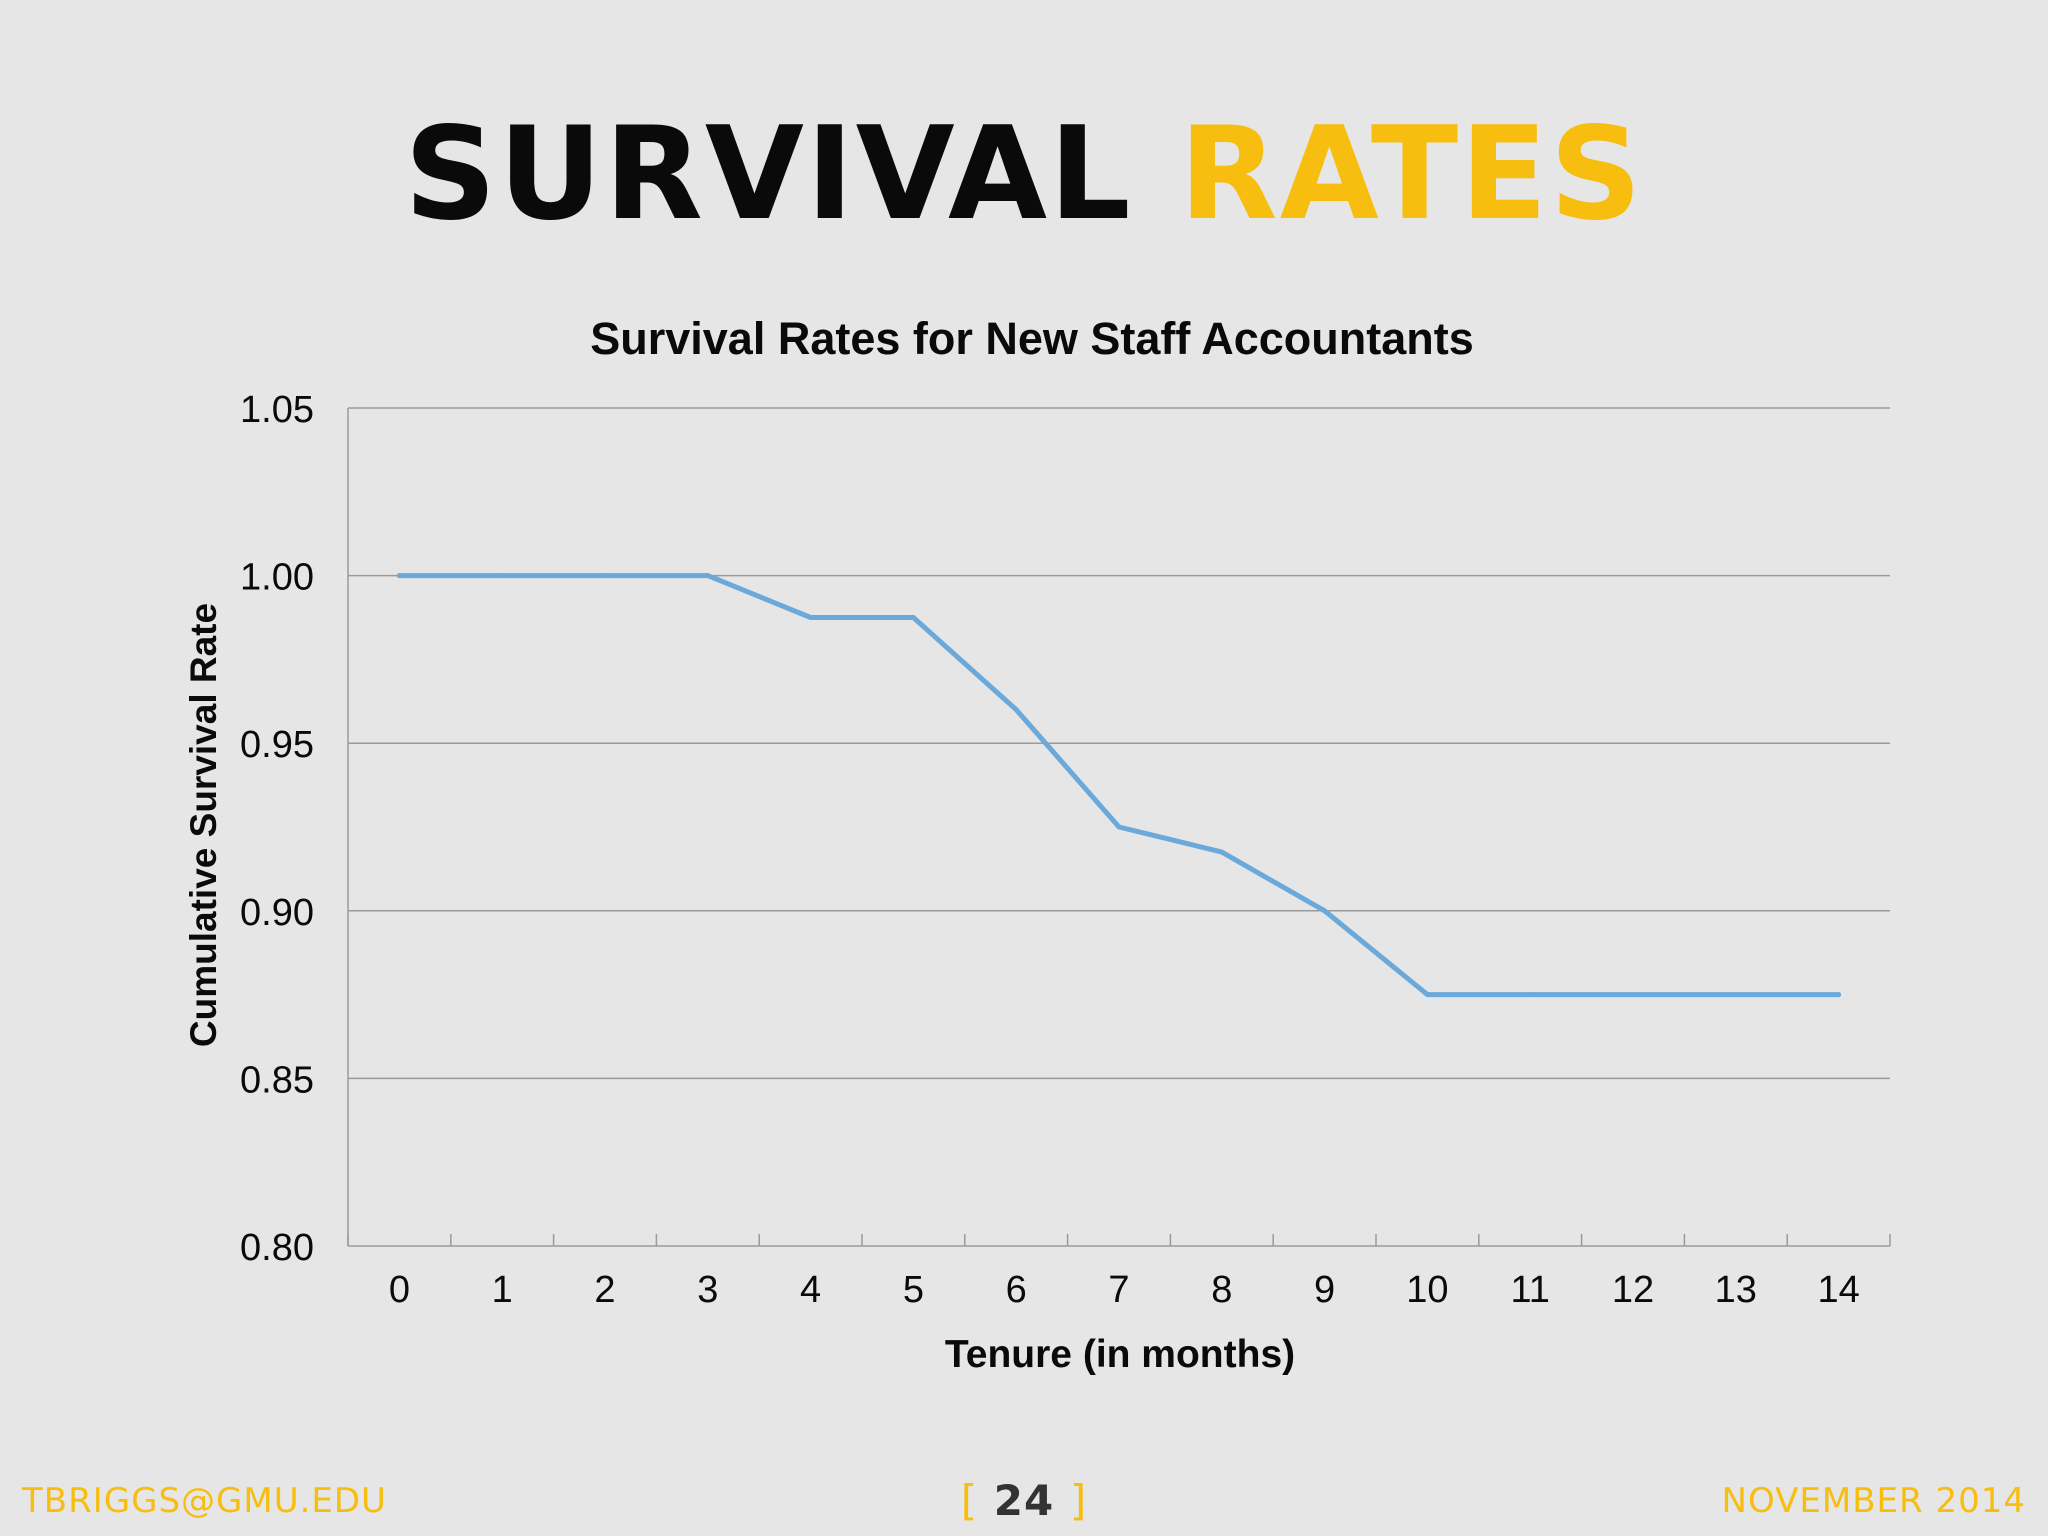  Describe the element at coordinates (277, 410) in the screenshot. I see `y-tick-label: 1.05` at that location.